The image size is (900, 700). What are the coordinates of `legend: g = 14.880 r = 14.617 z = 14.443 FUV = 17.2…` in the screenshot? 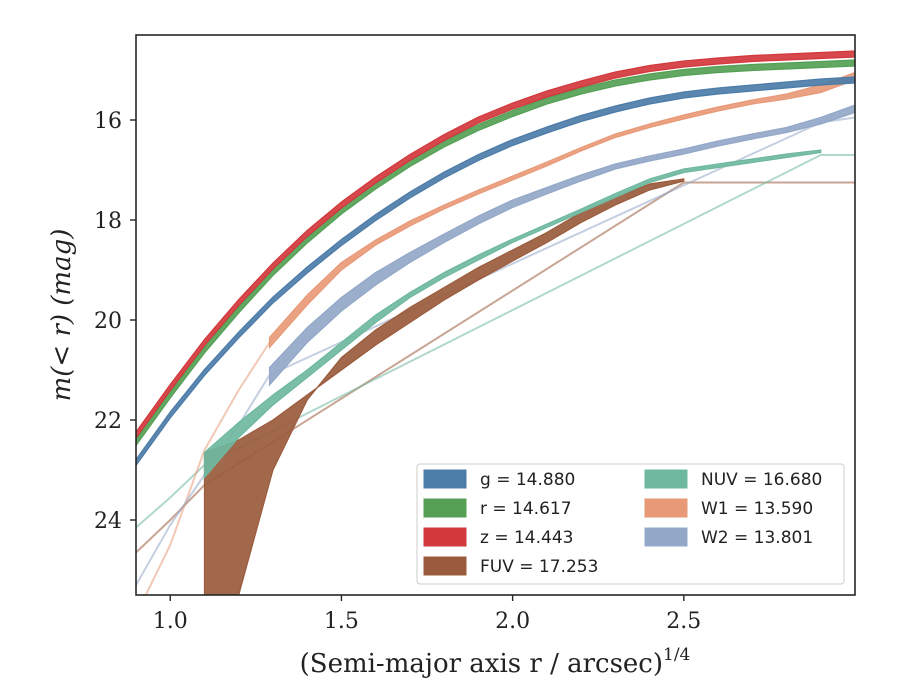 It's located at (630, 524).